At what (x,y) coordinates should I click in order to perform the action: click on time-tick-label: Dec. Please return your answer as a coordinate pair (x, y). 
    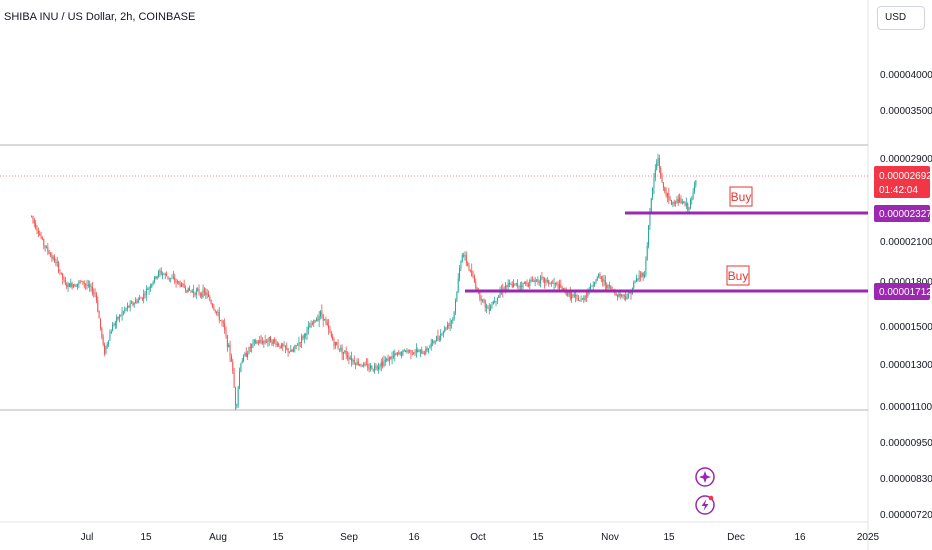
    Looking at the image, I should click on (736, 537).